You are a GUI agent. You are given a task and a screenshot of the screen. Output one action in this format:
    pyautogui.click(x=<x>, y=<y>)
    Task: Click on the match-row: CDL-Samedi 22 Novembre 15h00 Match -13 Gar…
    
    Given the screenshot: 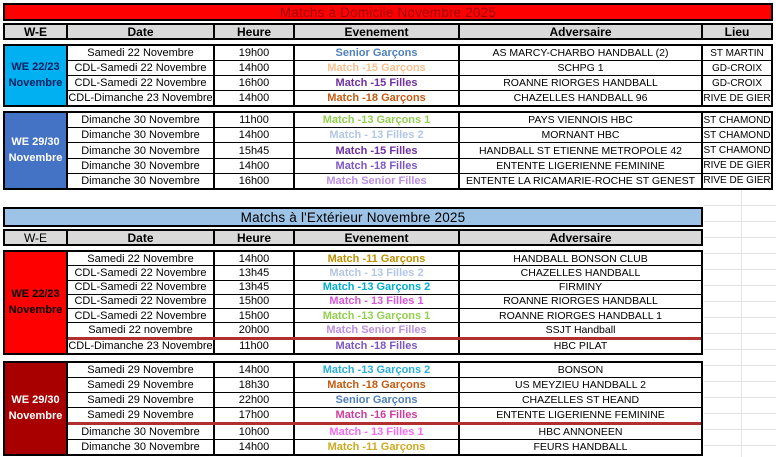 What is the action you would take?
    pyautogui.click(x=384, y=316)
    